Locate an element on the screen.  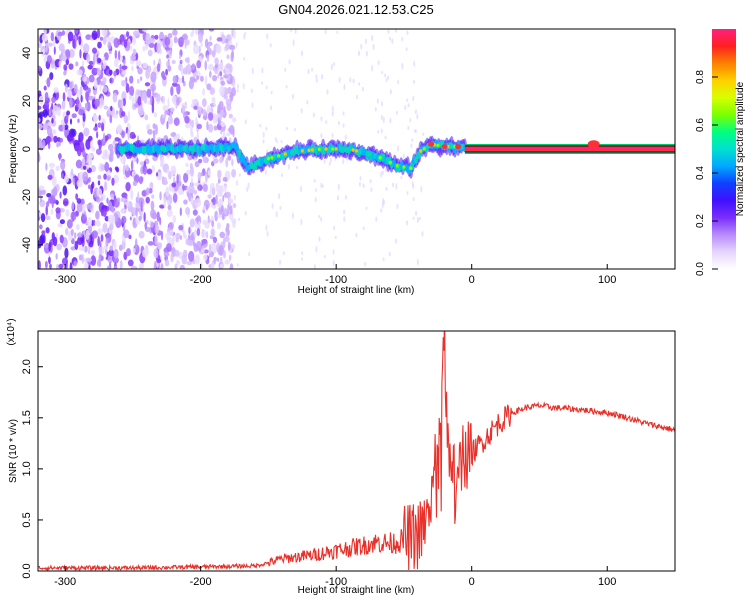
snr-y-tick-label: 0.0 is located at coordinates (27, 570).